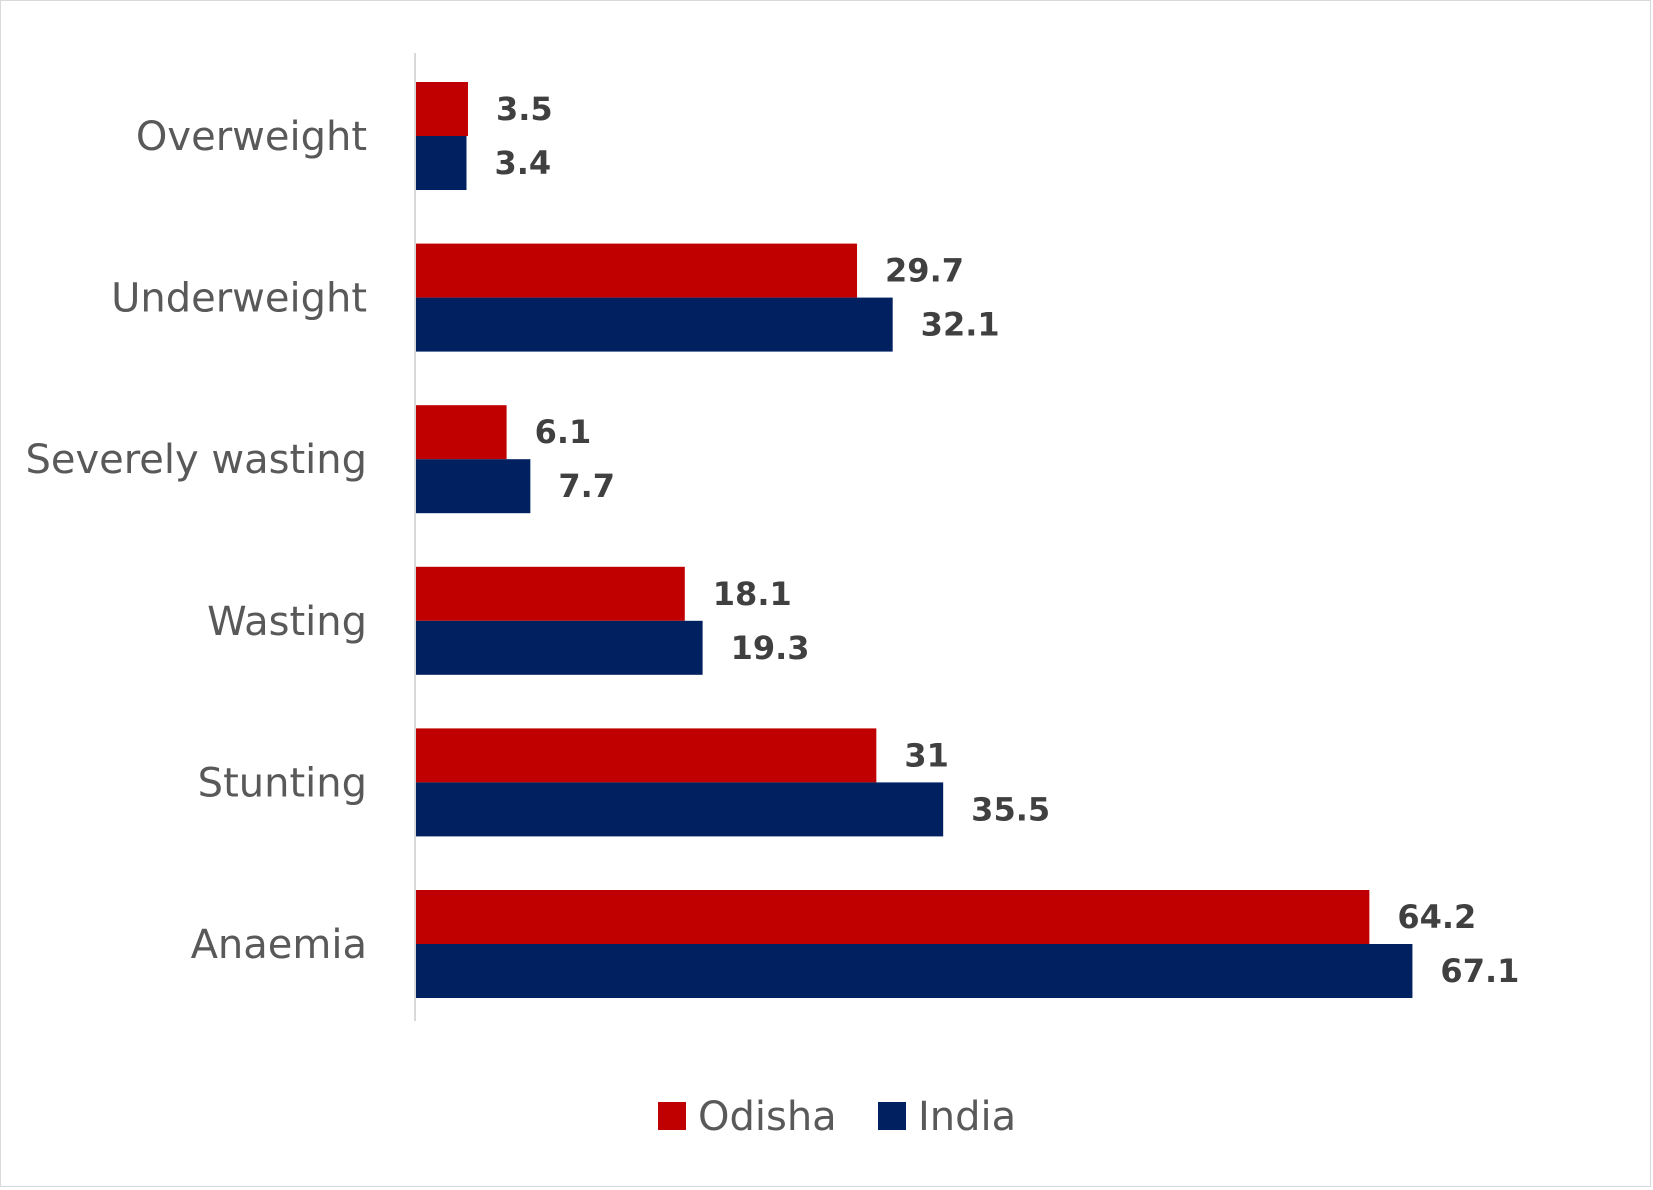  I want to click on value-label-odisha-stunting: 31, so click(926, 755).